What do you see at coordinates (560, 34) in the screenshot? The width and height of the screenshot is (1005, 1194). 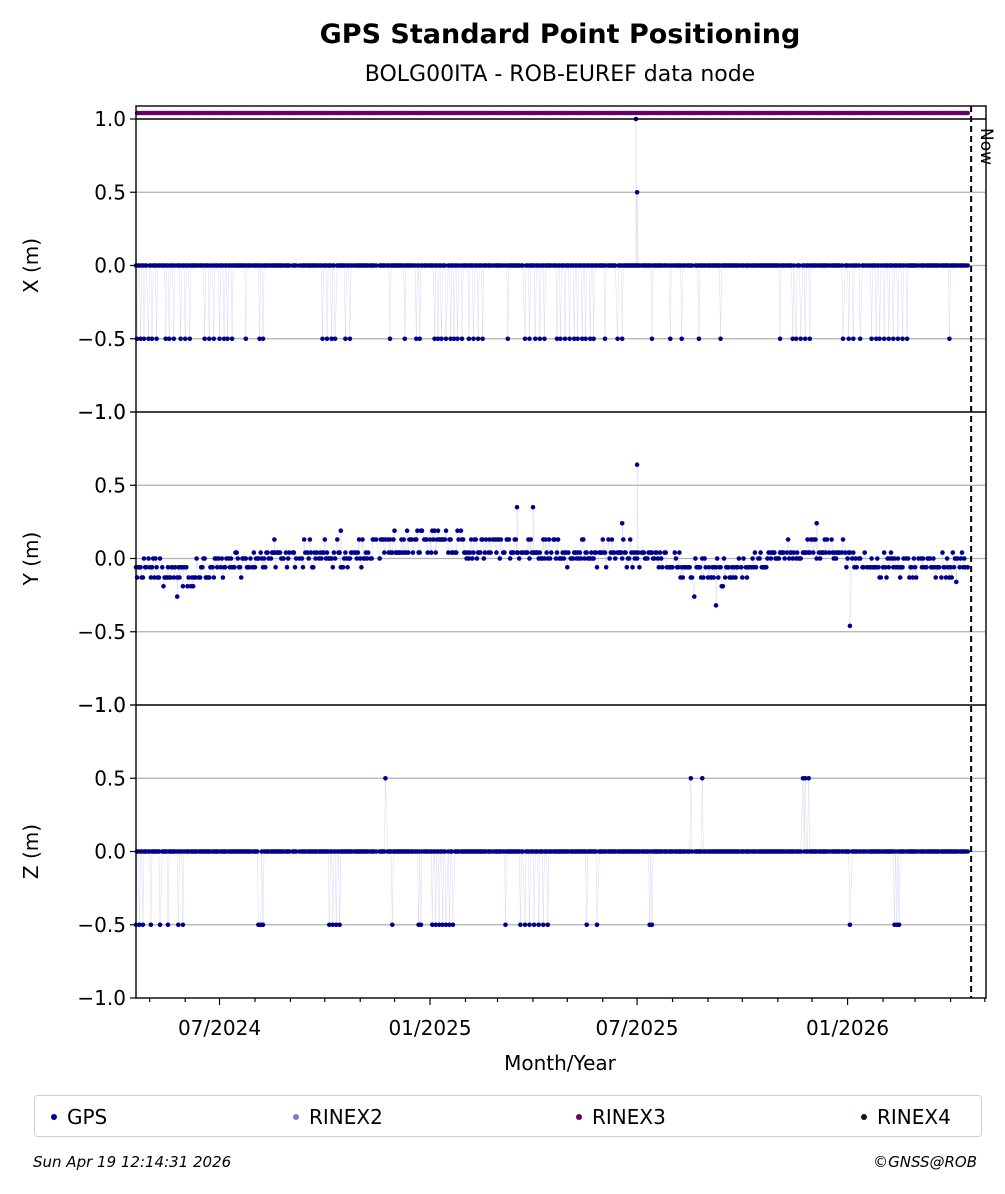 I see `chart-title: GPS Standard Point Positioning` at bounding box center [560, 34].